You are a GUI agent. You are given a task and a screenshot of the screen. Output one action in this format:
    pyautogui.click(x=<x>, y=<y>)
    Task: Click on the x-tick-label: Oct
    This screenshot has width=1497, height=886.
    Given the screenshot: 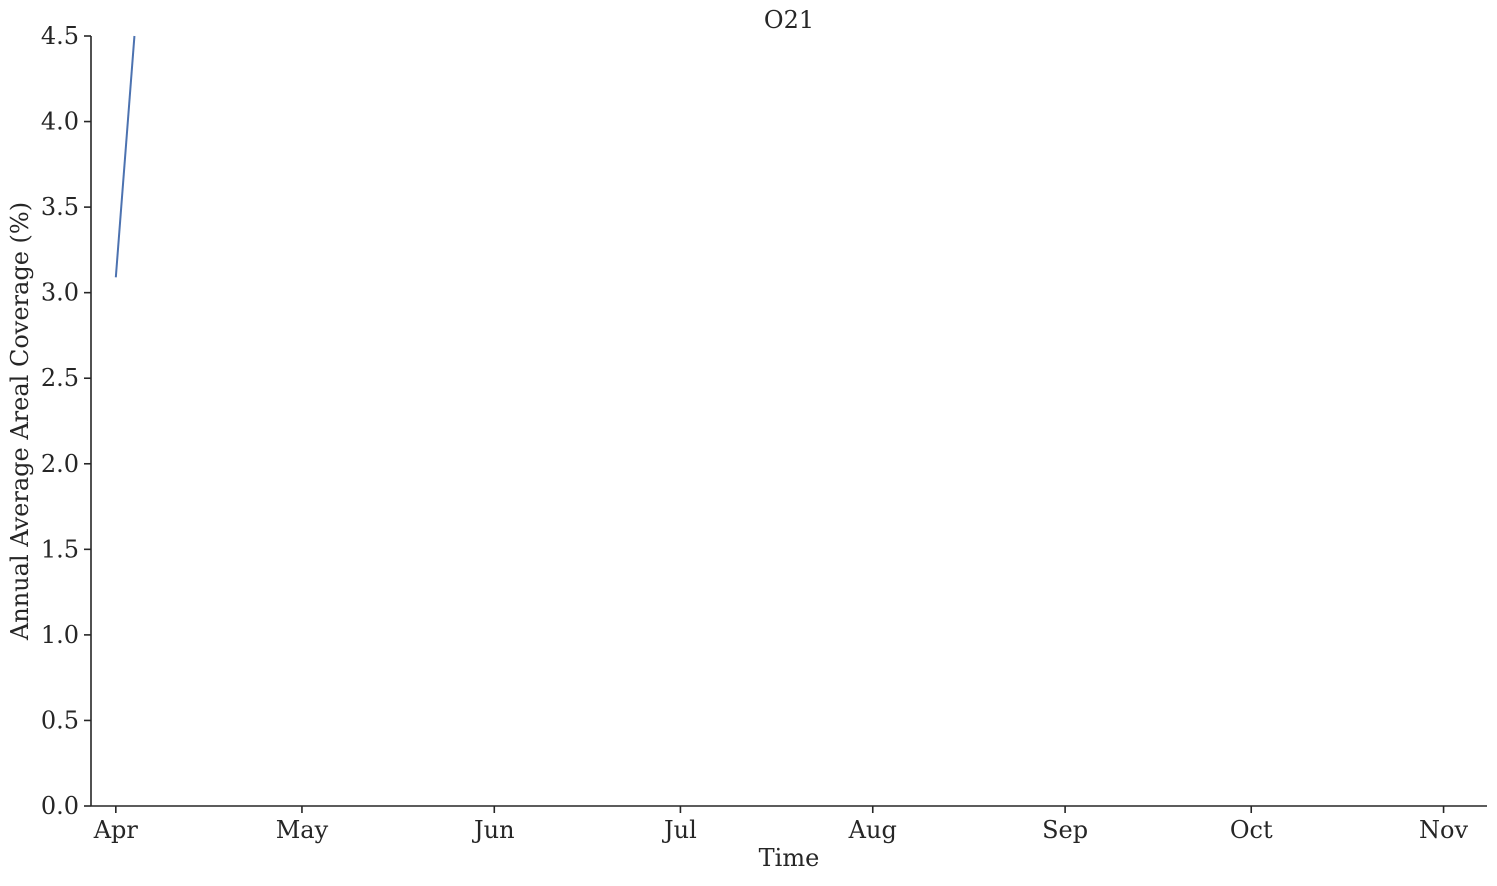 What is the action you would take?
    pyautogui.click(x=1251, y=830)
    